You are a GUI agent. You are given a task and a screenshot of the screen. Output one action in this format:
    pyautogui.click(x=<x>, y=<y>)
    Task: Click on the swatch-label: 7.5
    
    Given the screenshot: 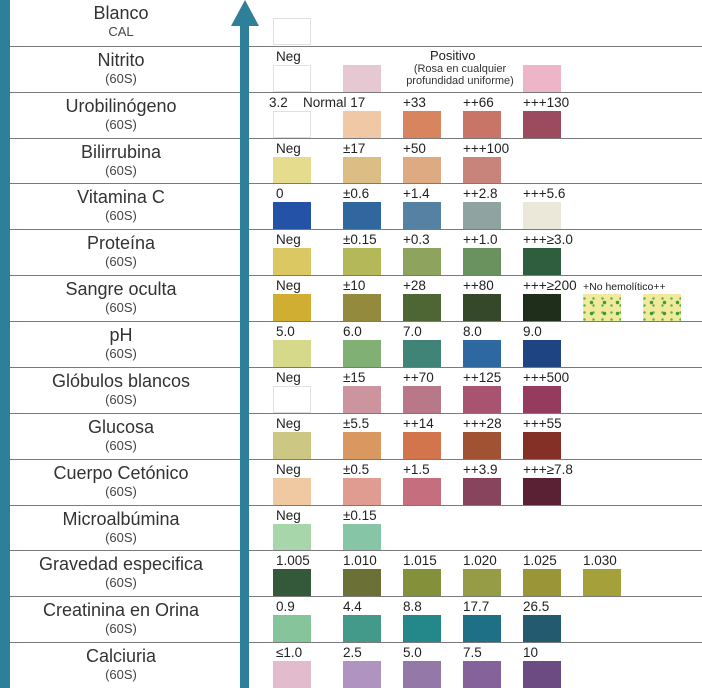 What is the action you would take?
    pyautogui.click(x=472, y=653)
    